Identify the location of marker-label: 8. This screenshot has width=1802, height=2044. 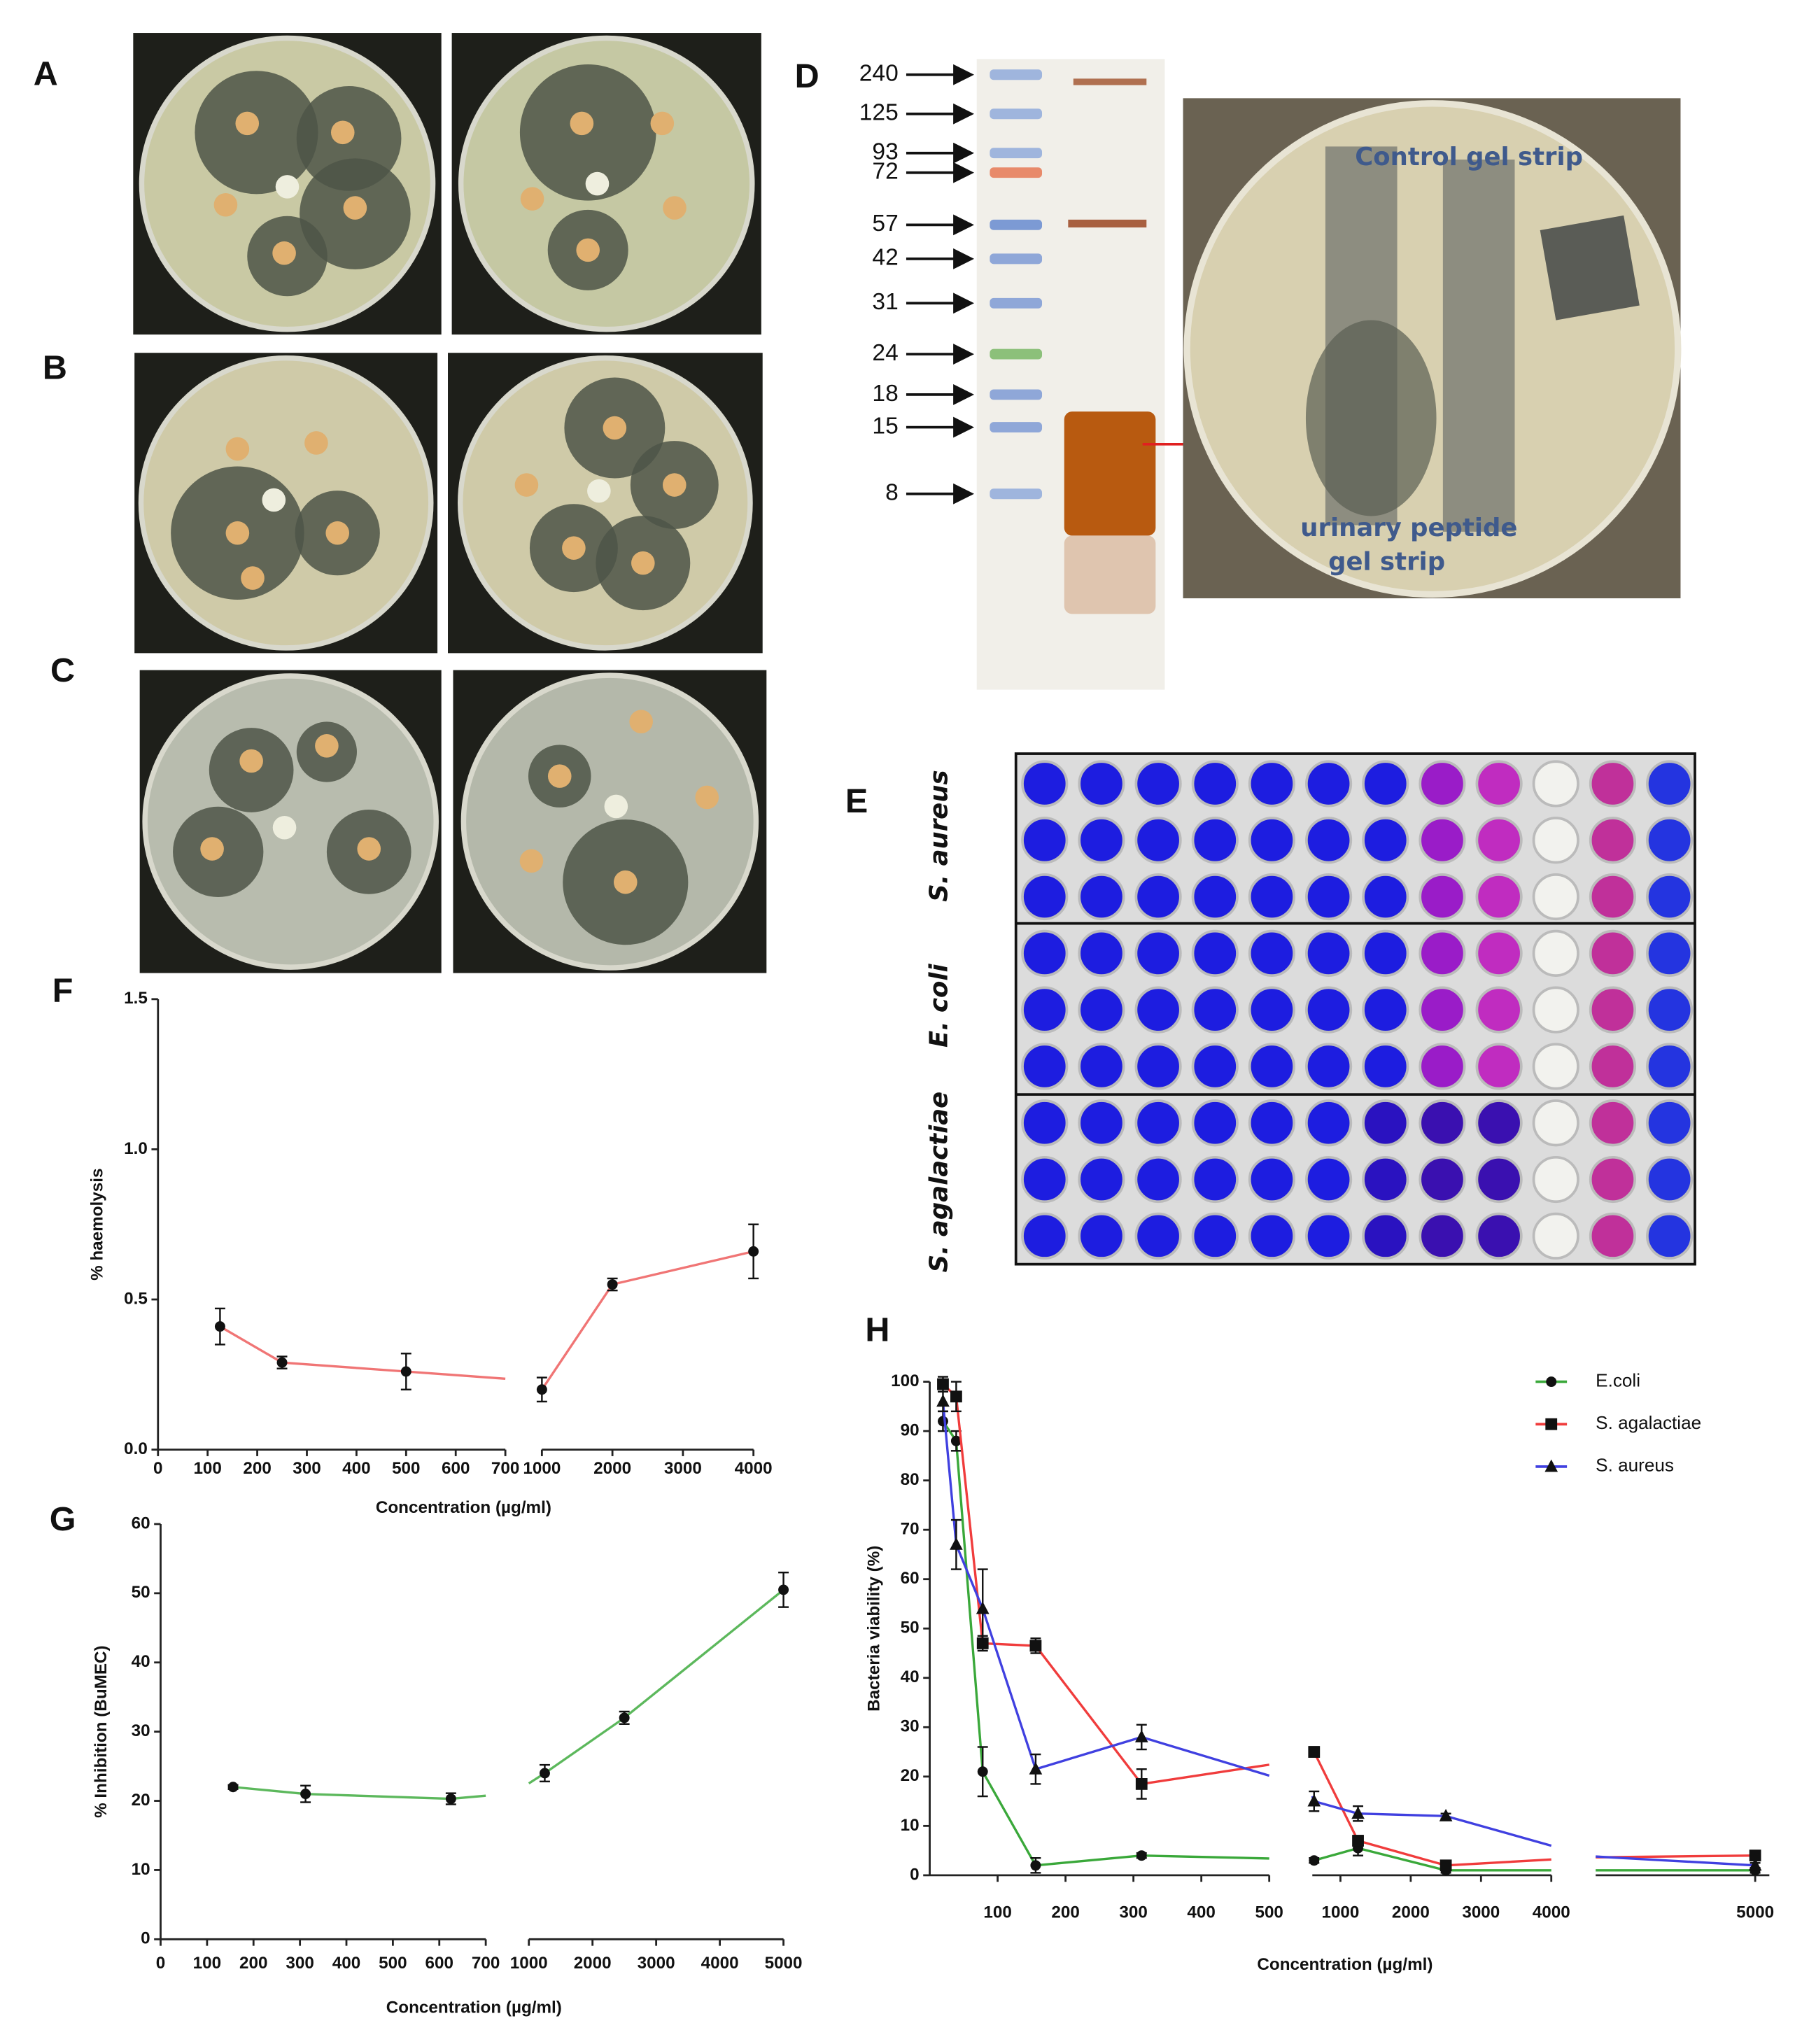
(892, 493).